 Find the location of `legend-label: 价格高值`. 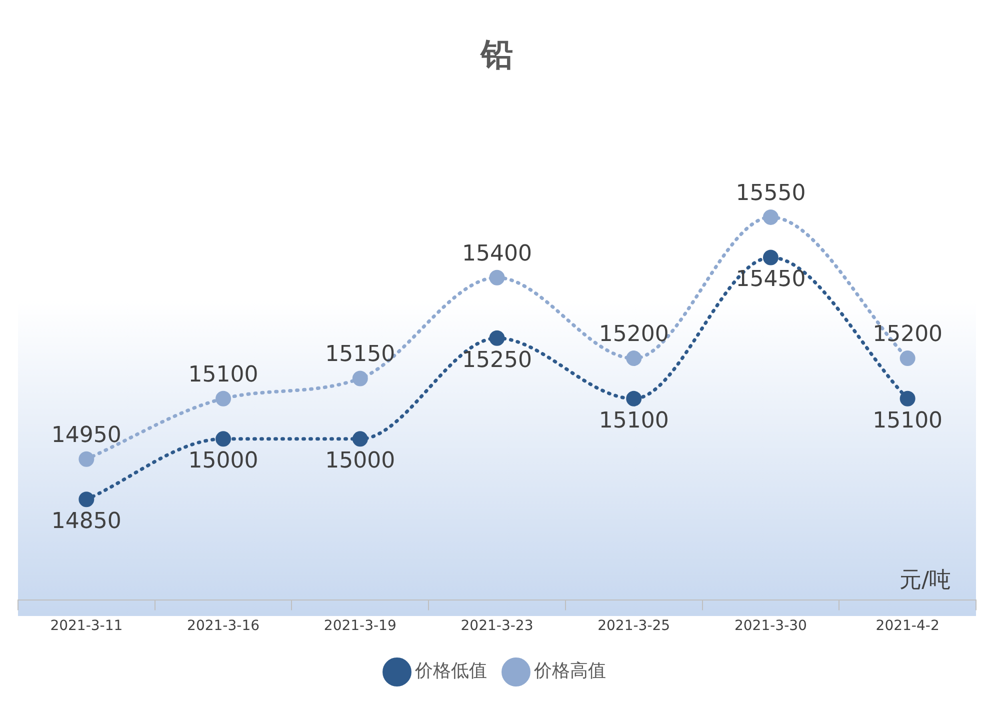

legend-label: 价格高值 is located at coordinates (569, 671).